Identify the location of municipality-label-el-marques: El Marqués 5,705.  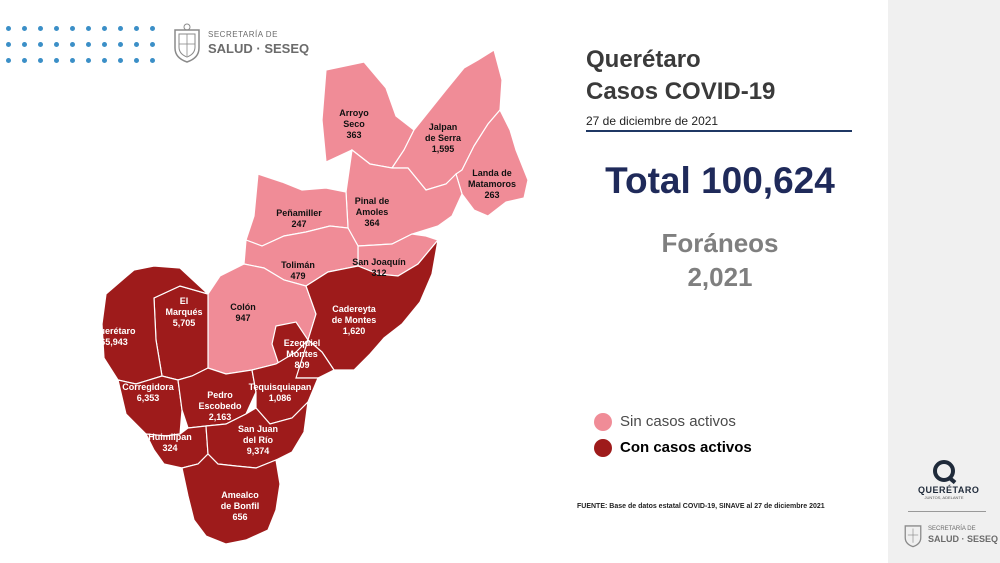
(183, 312).